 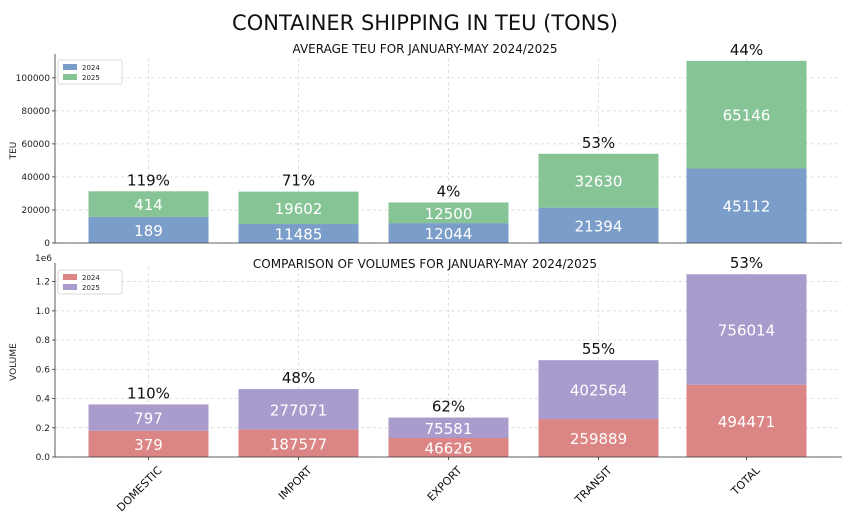 I want to click on bar-value-label: 75581, so click(x=449, y=429).